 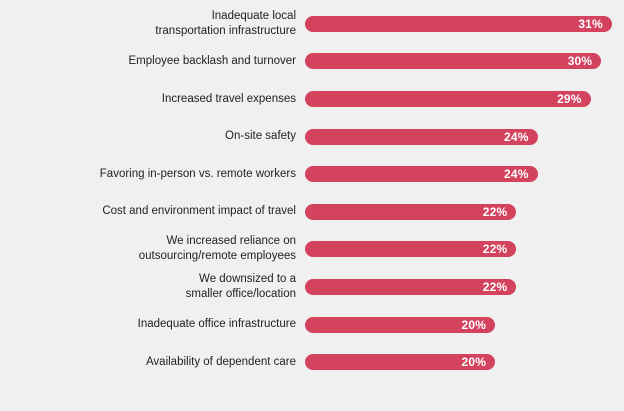 I want to click on bar-label: Employee backlash and turnover, so click(x=212, y=60).